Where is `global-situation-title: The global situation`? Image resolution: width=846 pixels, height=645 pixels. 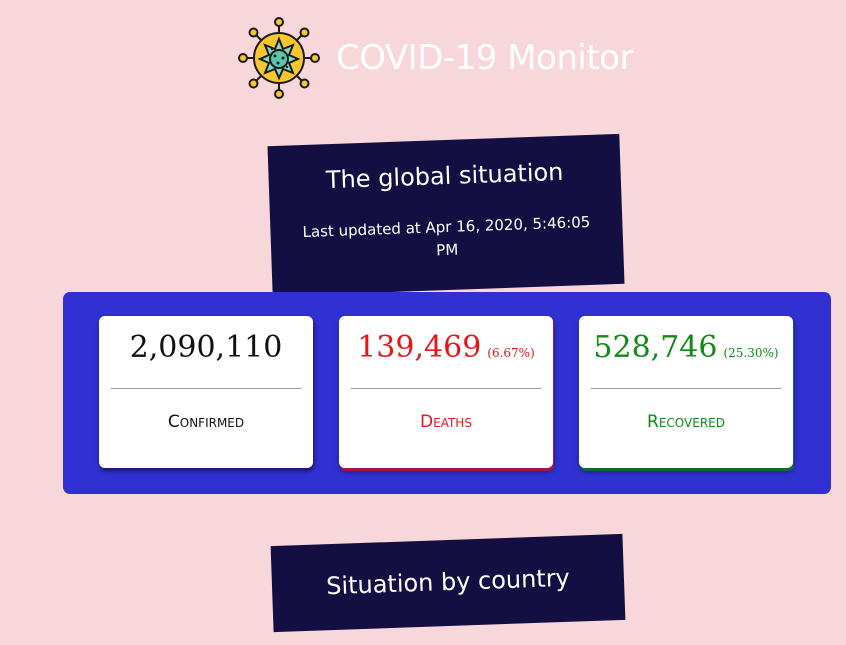 global-situation-title: The global situation is located at coordinates (444, 176).